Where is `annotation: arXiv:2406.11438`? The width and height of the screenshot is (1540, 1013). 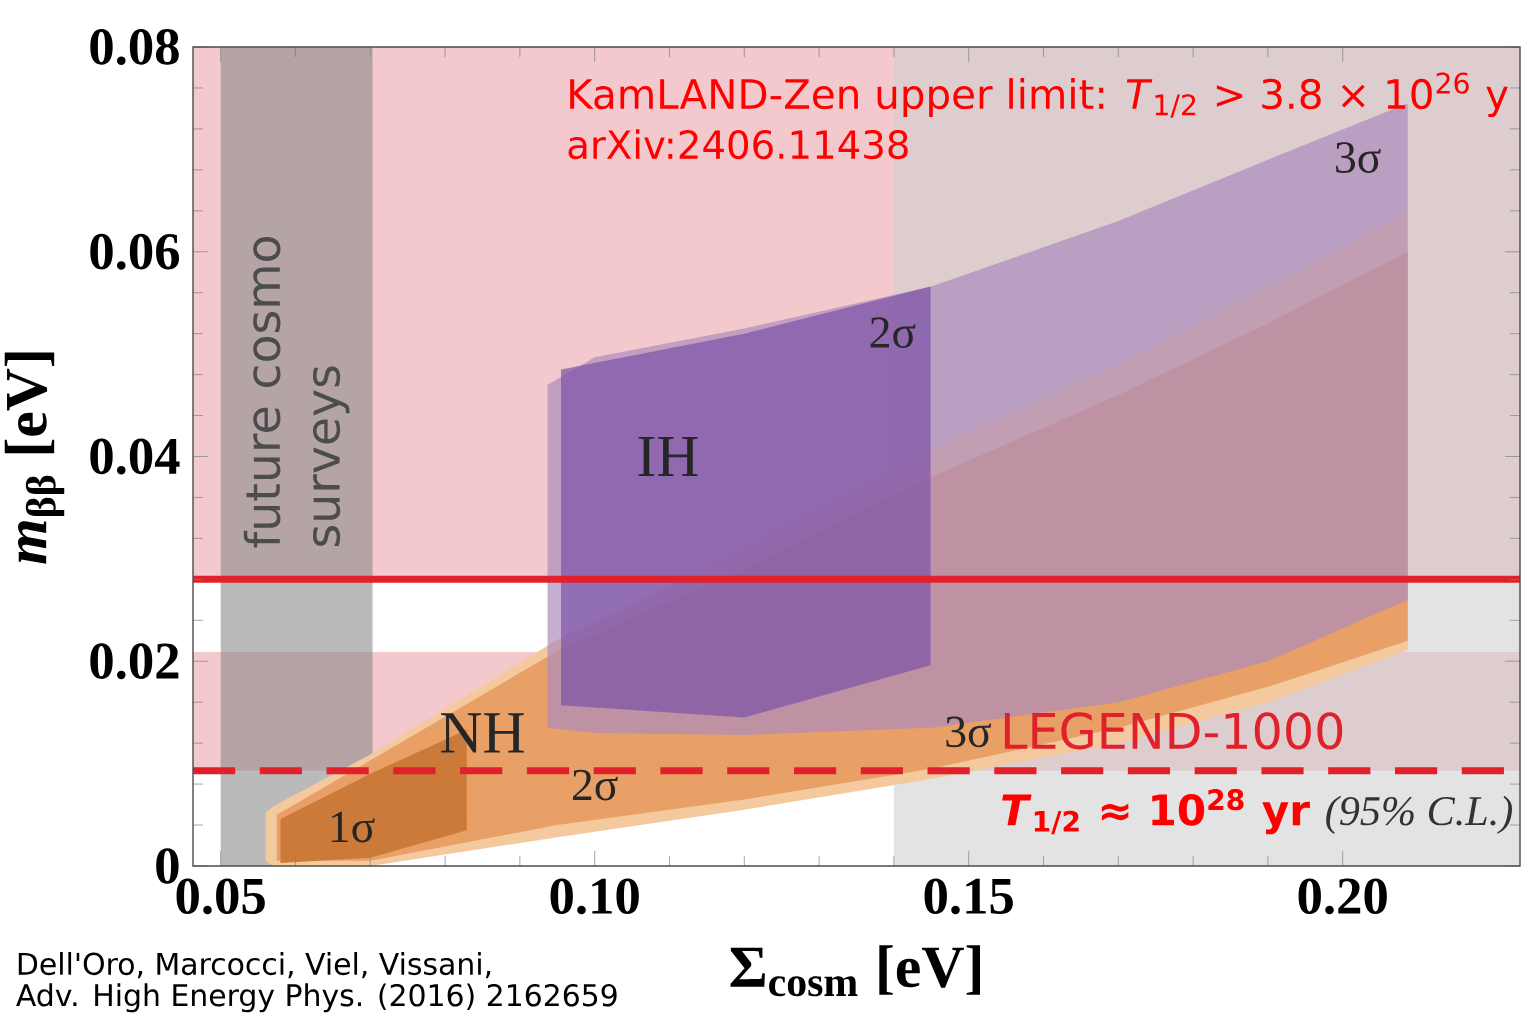 annotation: arXiv:2406.11438 is located at coordinates (738, 144).